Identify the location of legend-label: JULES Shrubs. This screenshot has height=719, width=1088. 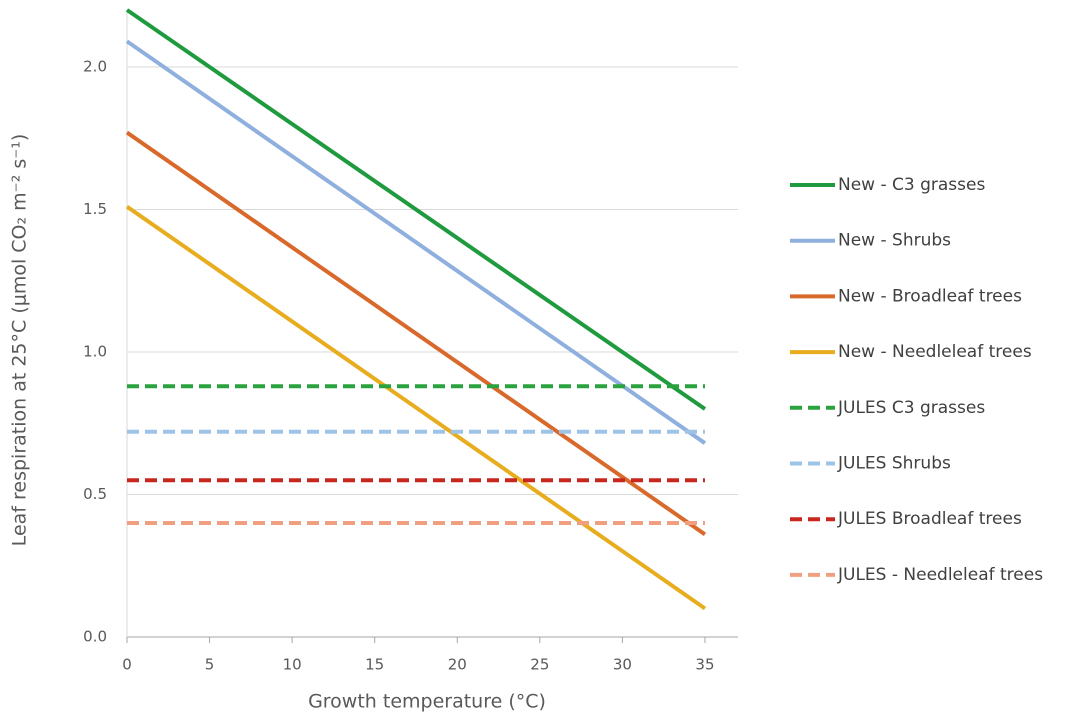
(894, 464).